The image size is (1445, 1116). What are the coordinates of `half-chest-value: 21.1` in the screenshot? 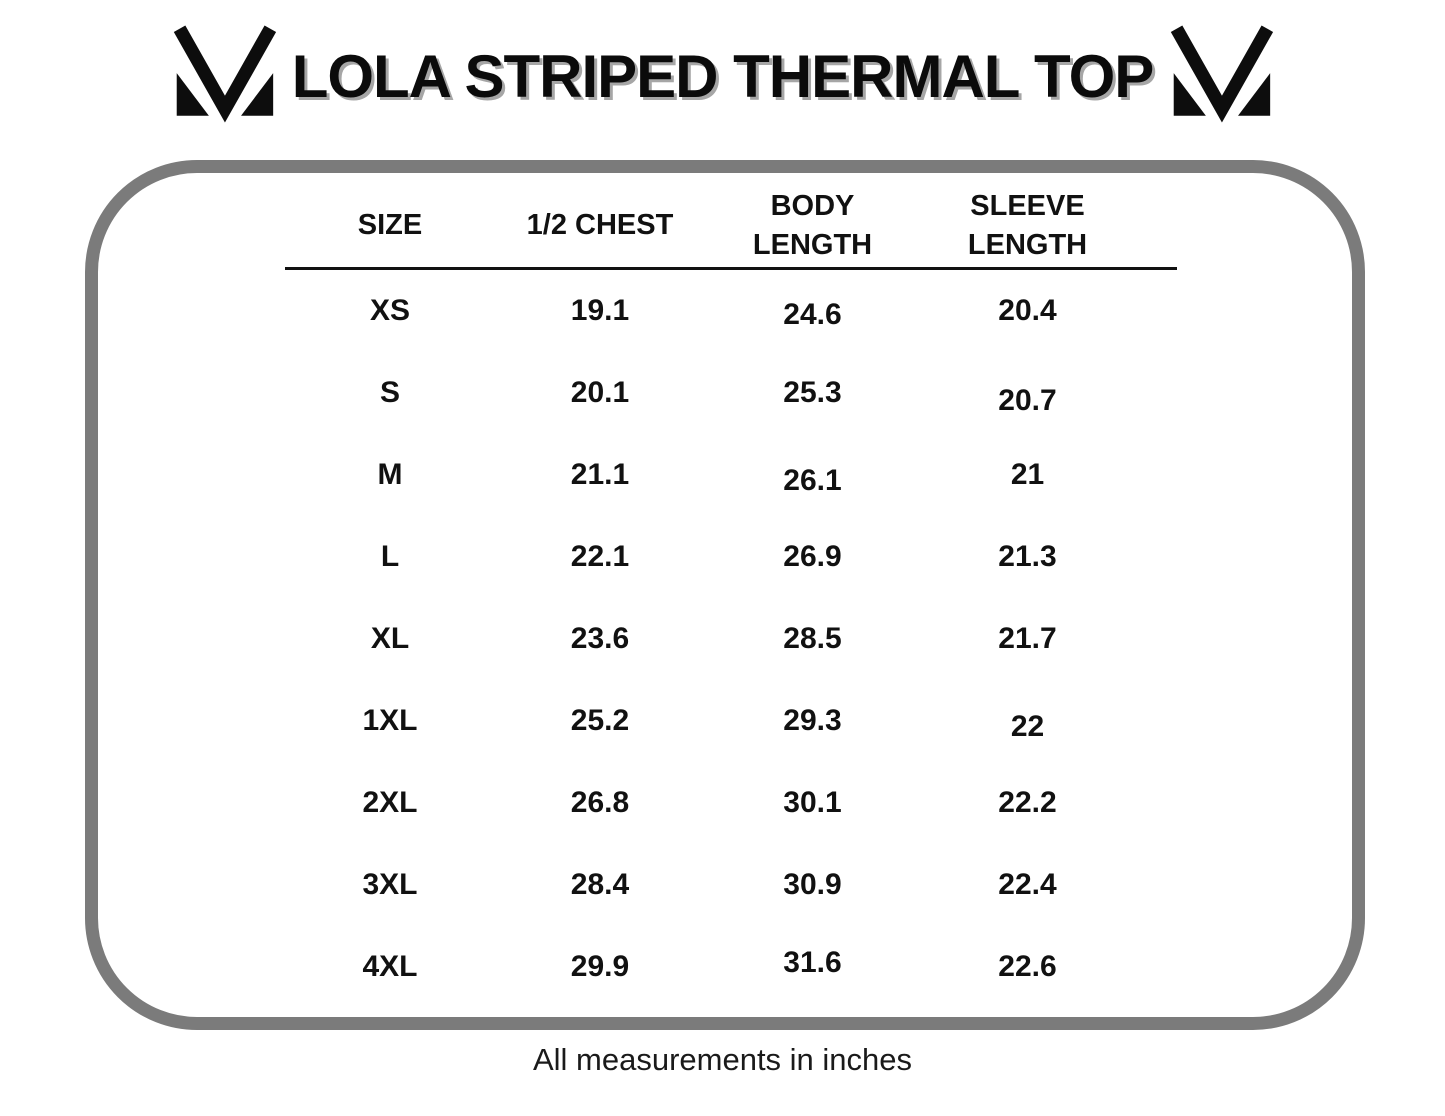 It's located at (600, 474).